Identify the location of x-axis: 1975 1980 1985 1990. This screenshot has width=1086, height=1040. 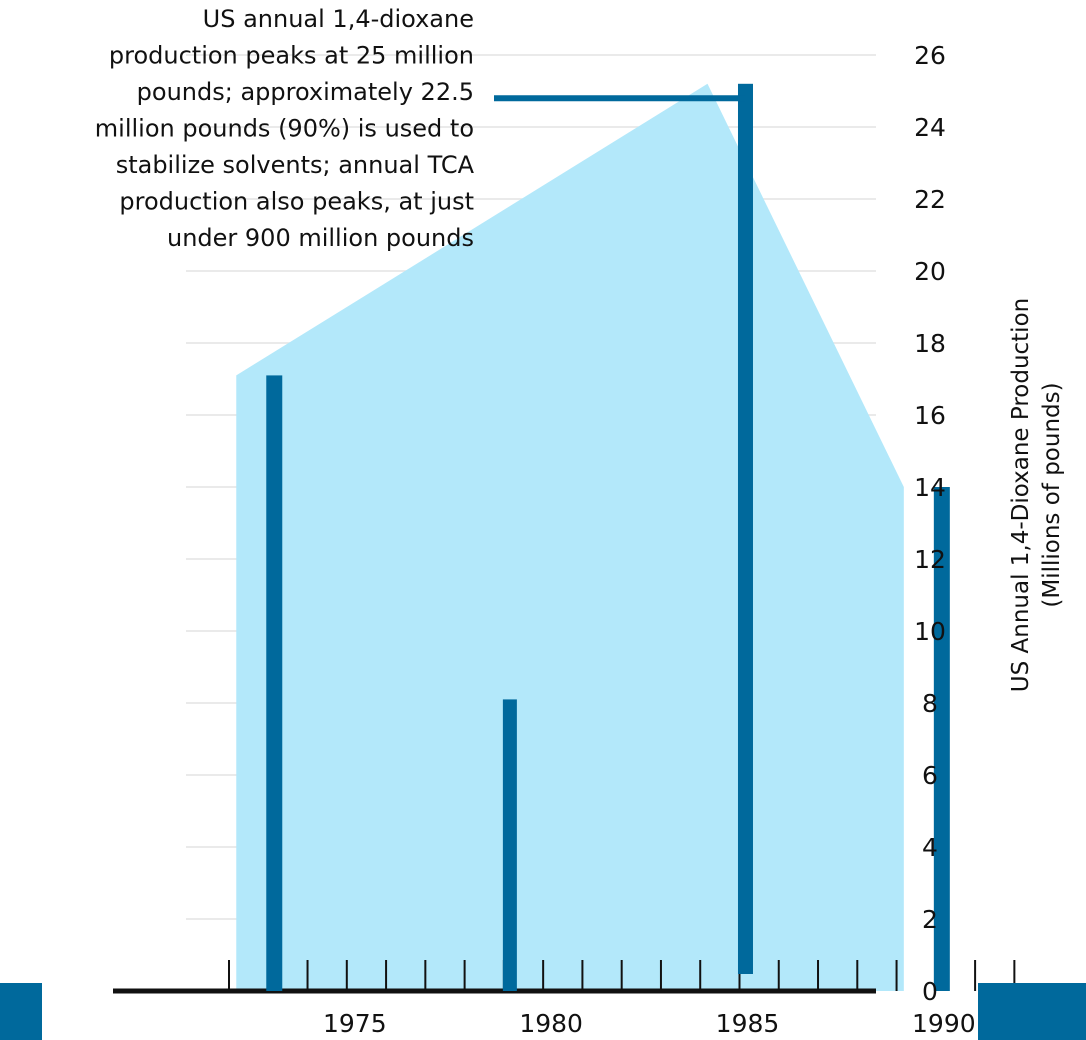
(564, 999).